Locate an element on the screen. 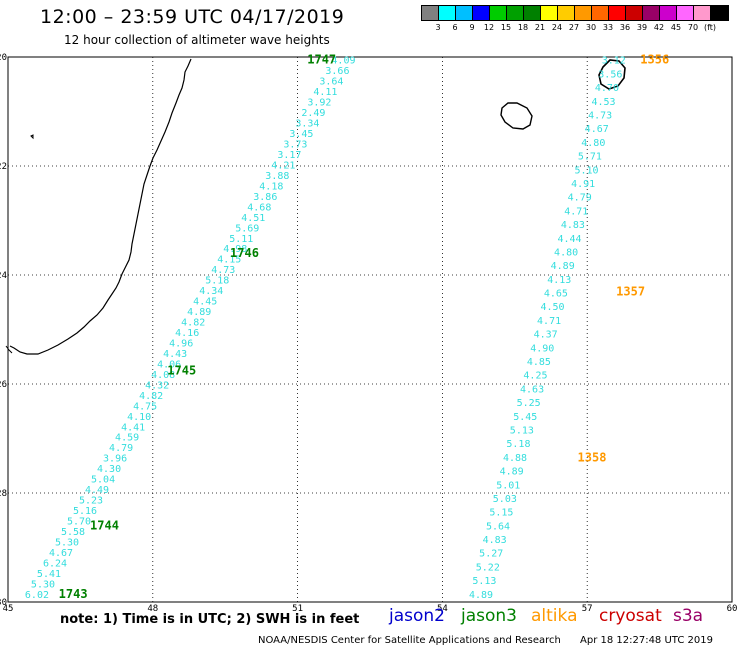  color-scale-label: 36 is located at coordinates (625, 27).